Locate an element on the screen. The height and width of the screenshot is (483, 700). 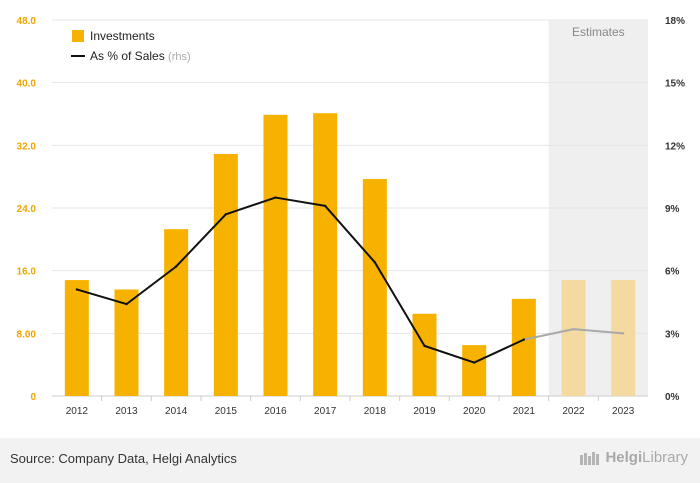
x-tick-label: 2021 is located at coordinates (524, 411).